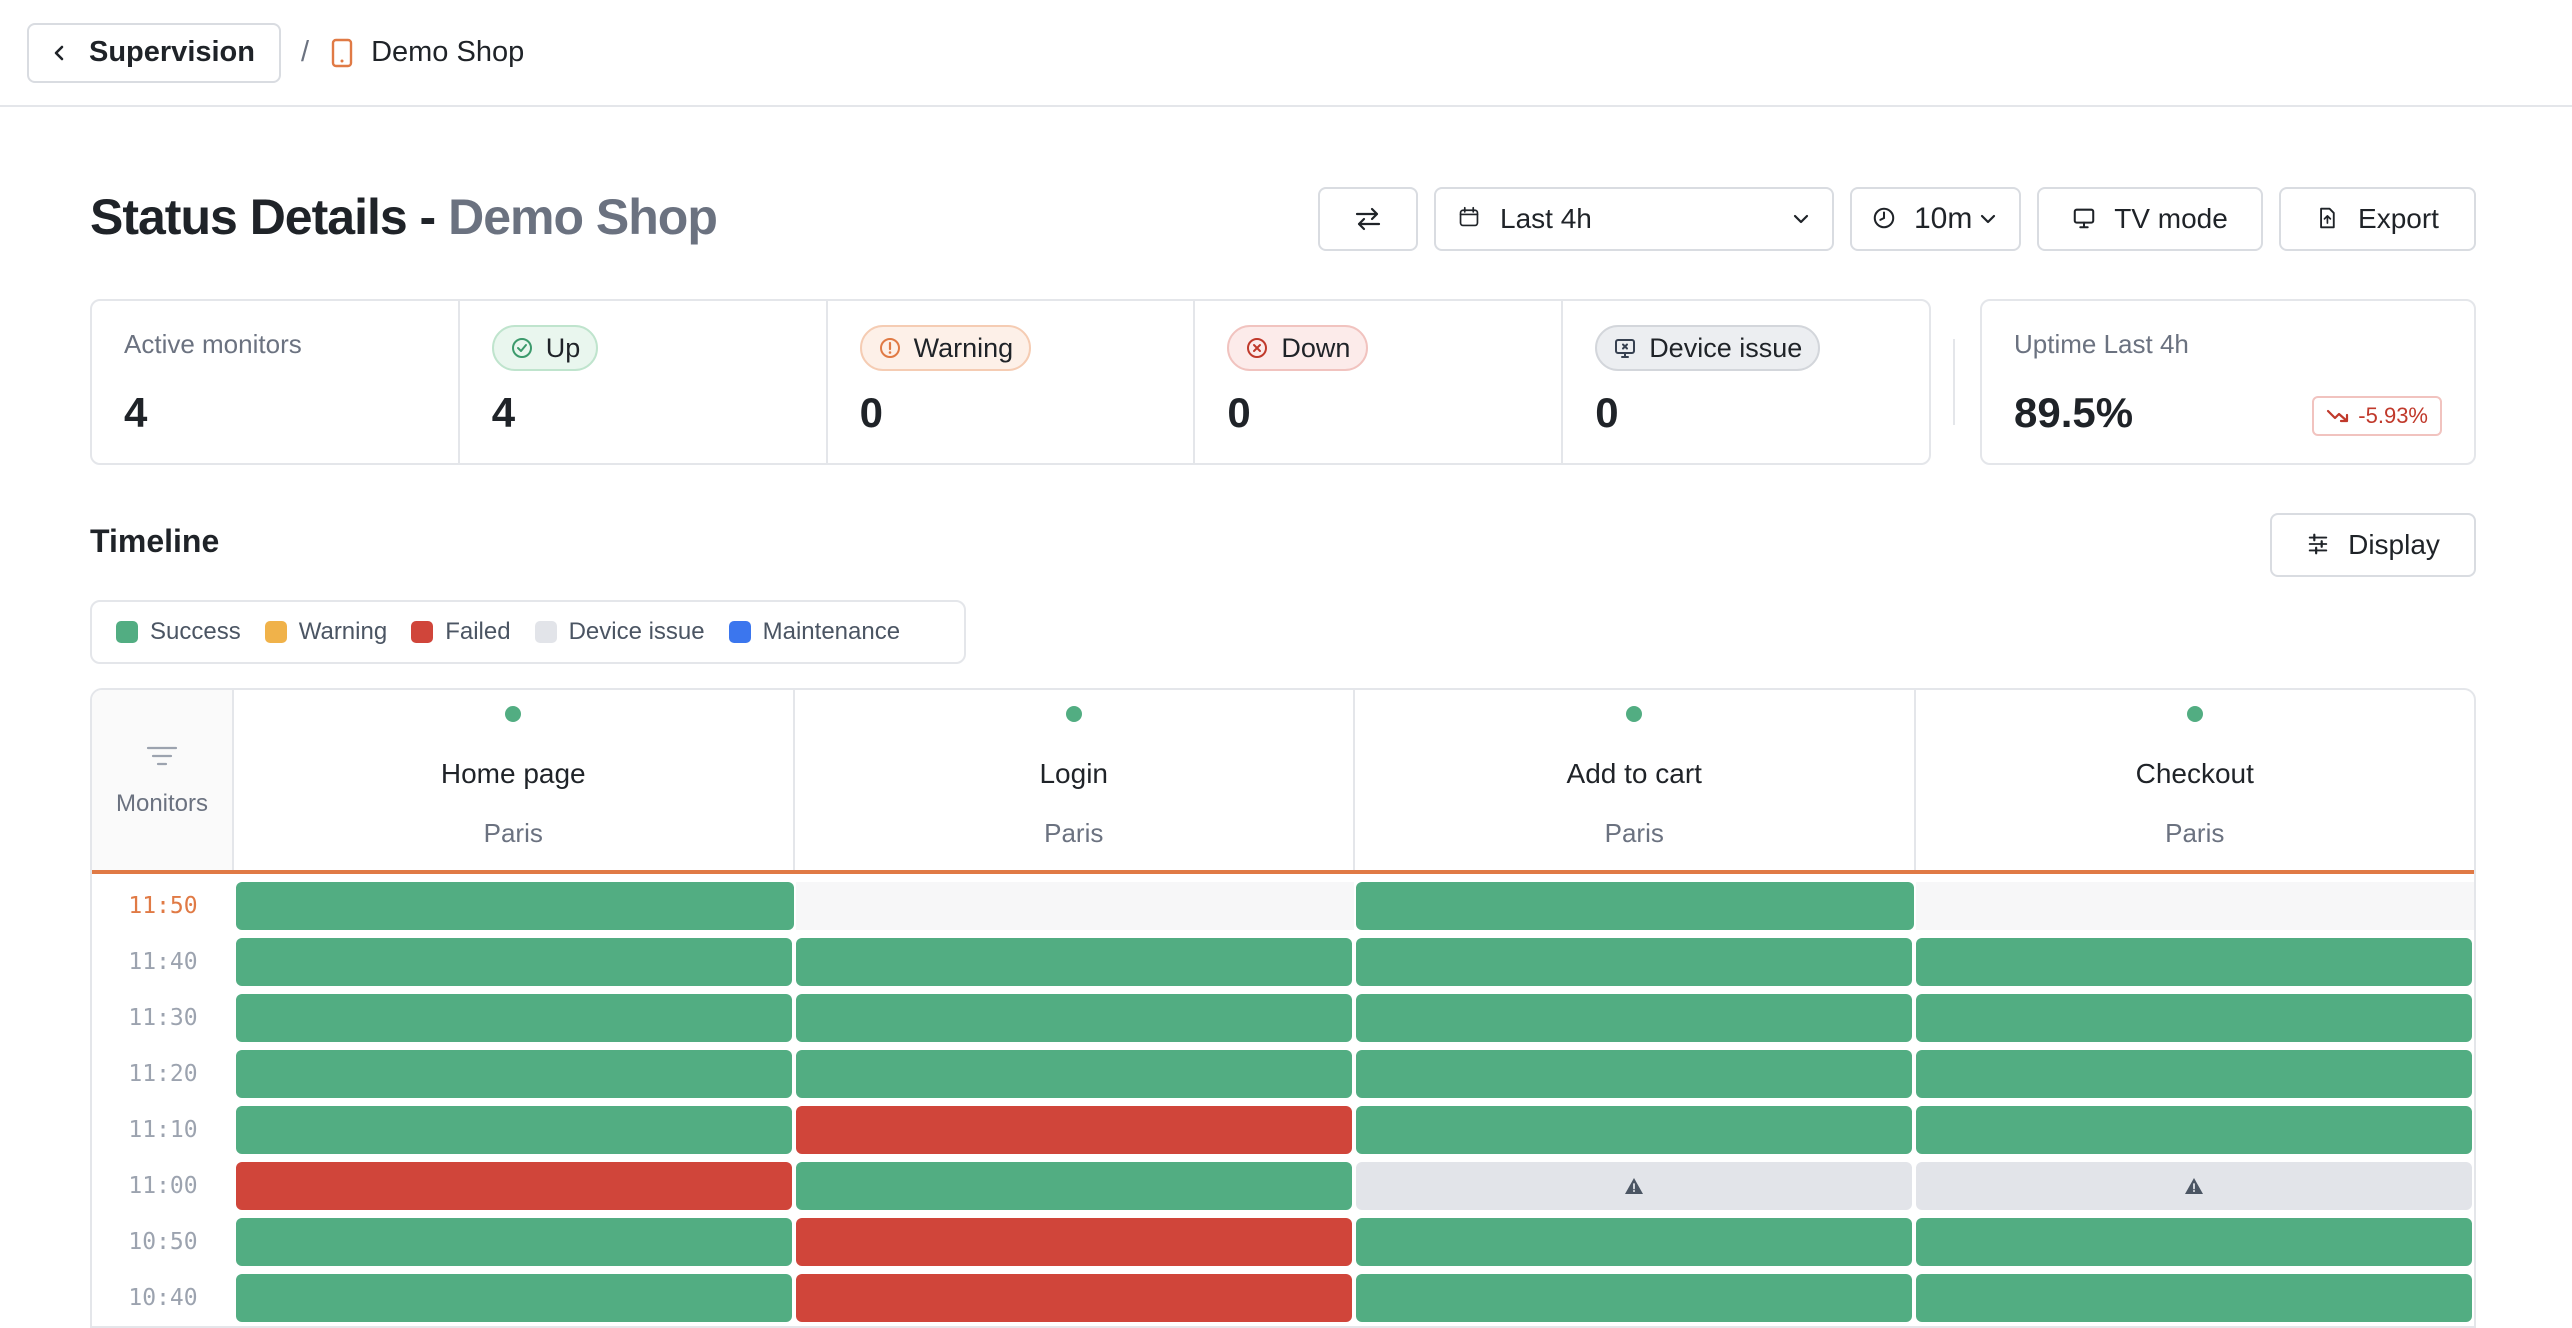 This screenshot has width=2572, height=1328. What do you see at coordinates (644, 382) in the screenshot?
I see `stat-up: Up 4` at bounding box center [644, 382].